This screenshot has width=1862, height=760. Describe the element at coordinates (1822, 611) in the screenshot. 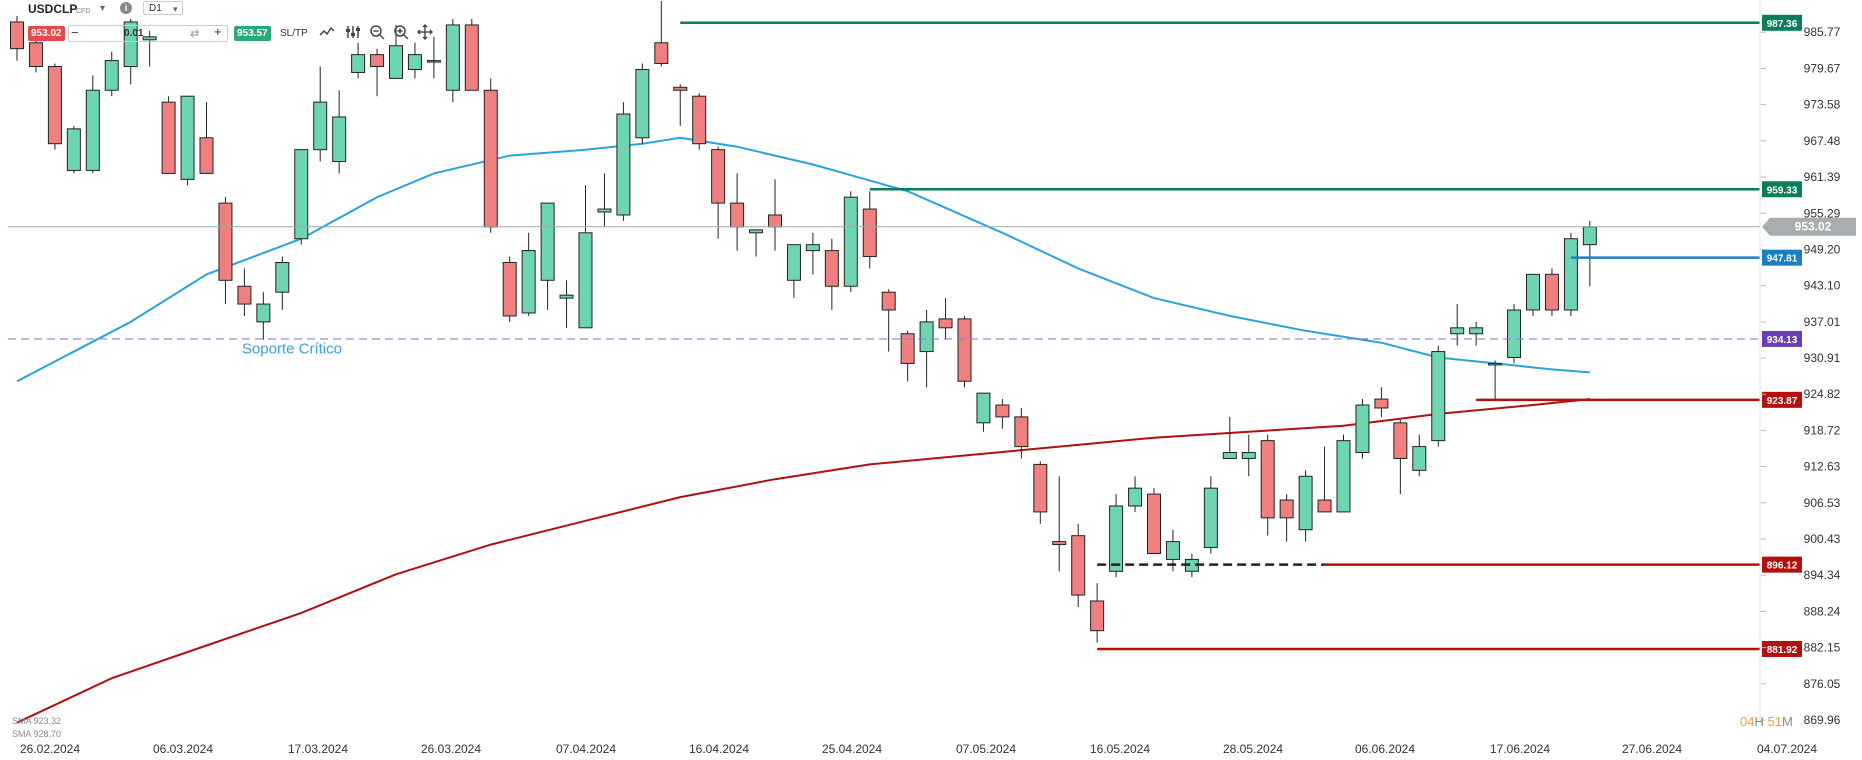

I see `y-tick-label: 888.24` at that location.